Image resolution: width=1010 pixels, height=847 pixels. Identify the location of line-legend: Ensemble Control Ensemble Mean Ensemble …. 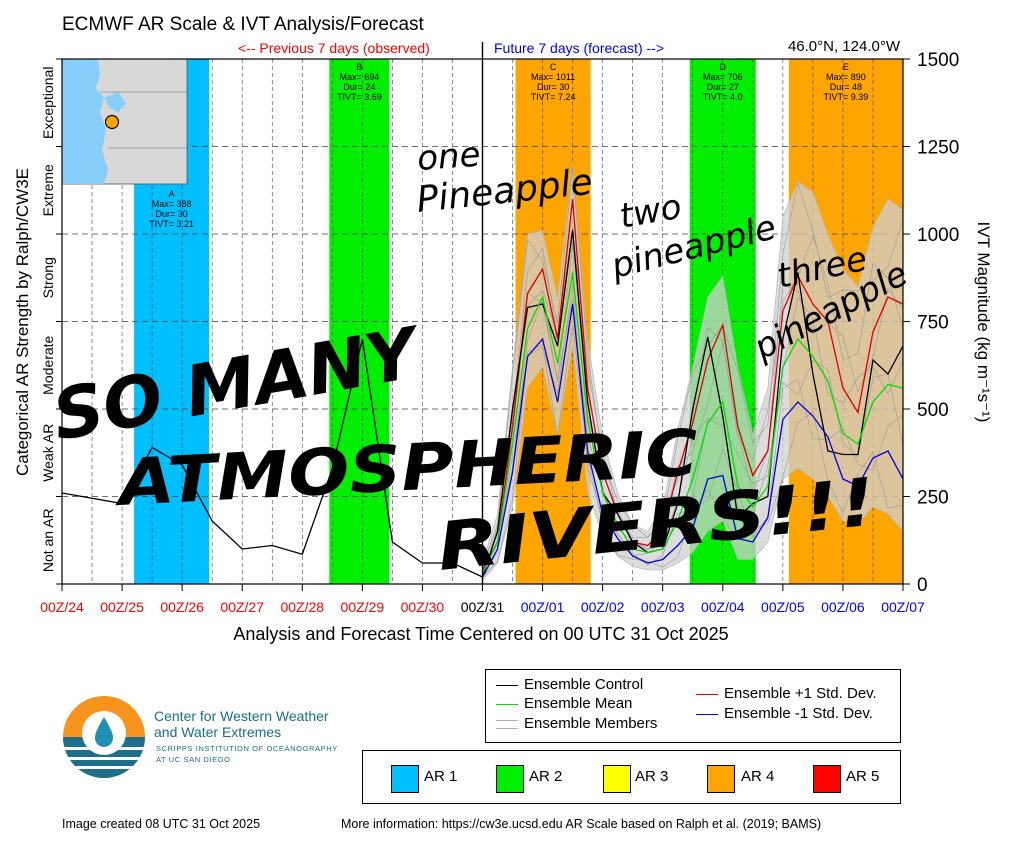
(693, 706).